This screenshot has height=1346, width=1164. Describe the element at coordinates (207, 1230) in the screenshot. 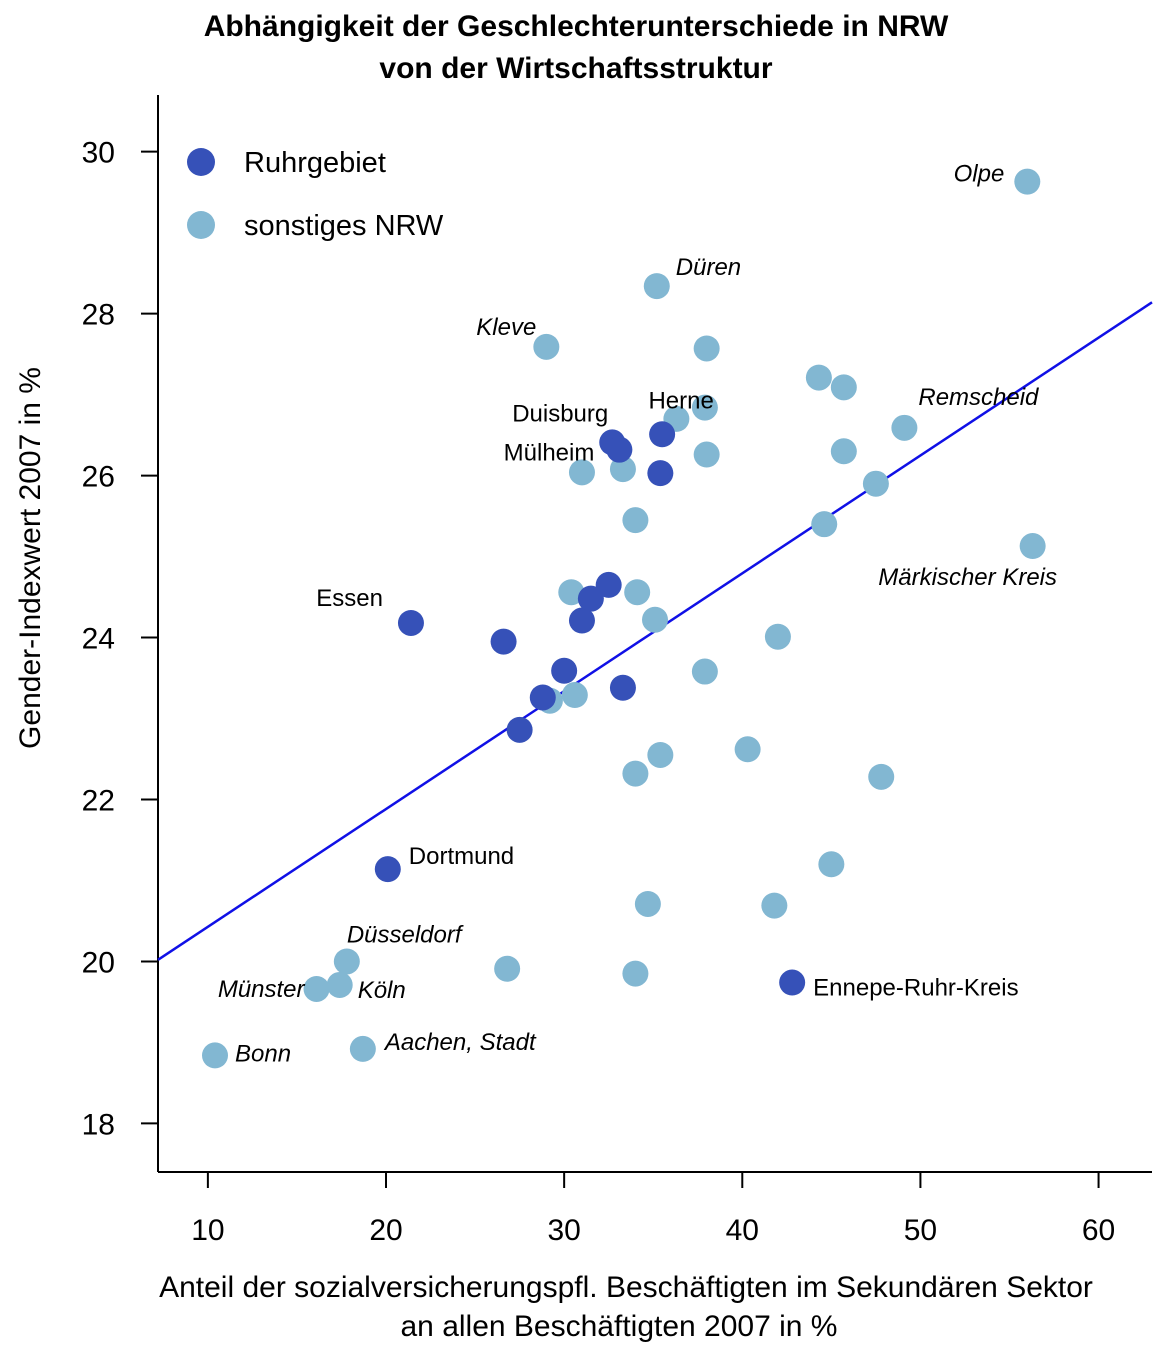

I see `x-tick-label-10: 10` at that location.